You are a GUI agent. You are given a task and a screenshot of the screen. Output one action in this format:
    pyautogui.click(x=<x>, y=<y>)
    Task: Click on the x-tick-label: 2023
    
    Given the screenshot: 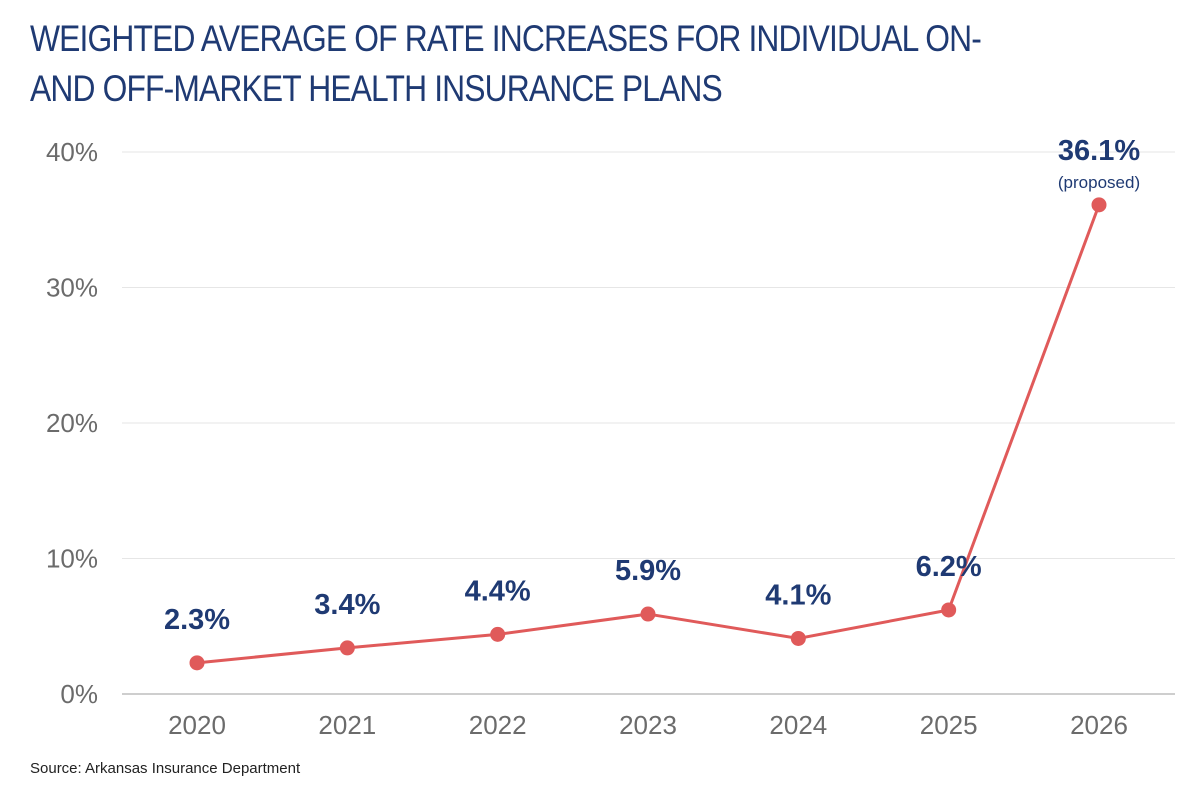 What is the action you would take?
    pyautogui.click(x=648, y=725)
    